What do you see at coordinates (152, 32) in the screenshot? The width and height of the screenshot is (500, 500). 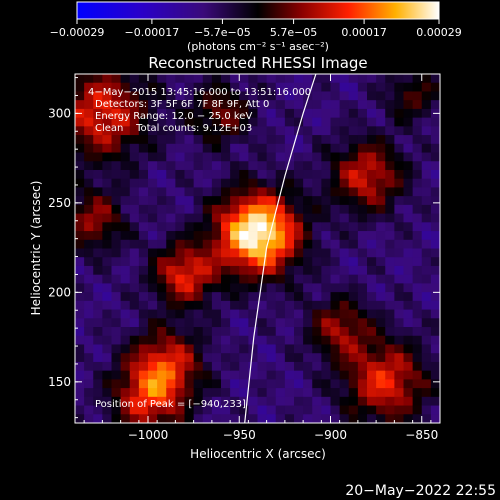 I see `colorbar-tick-label: −0.00017` at bounding box center [152, 32].